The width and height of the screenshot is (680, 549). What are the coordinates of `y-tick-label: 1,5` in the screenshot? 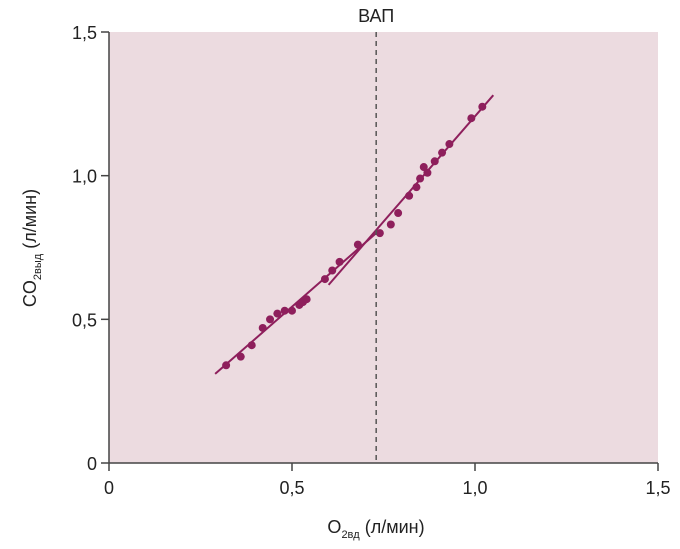 It's located at (84, 33).